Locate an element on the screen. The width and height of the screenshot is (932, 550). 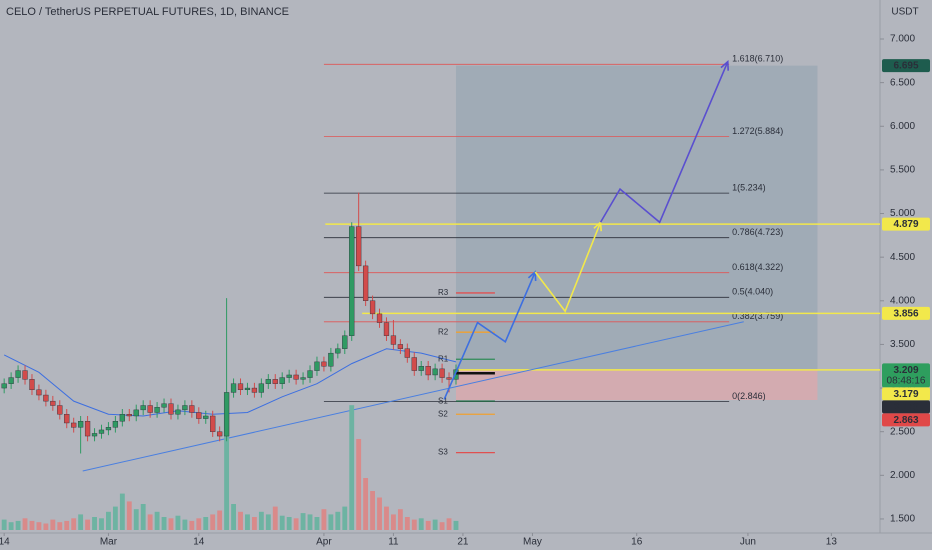
moving-average is located at coordinates (230, 382).